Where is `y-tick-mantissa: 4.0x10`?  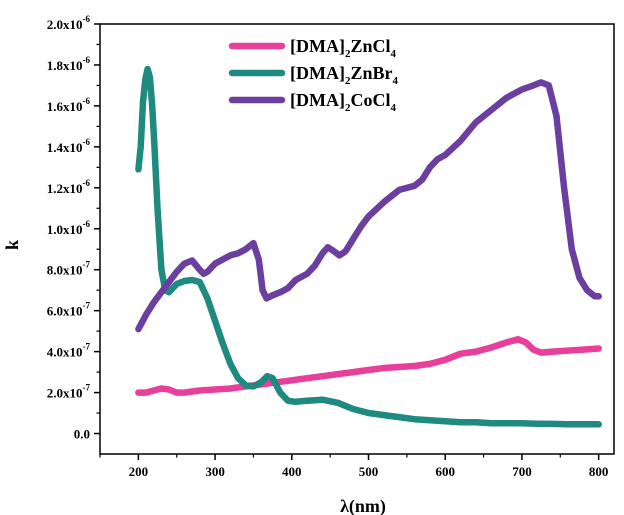 y-tick-mantissa: 4.0x10 is located at coordinates (65, 352).